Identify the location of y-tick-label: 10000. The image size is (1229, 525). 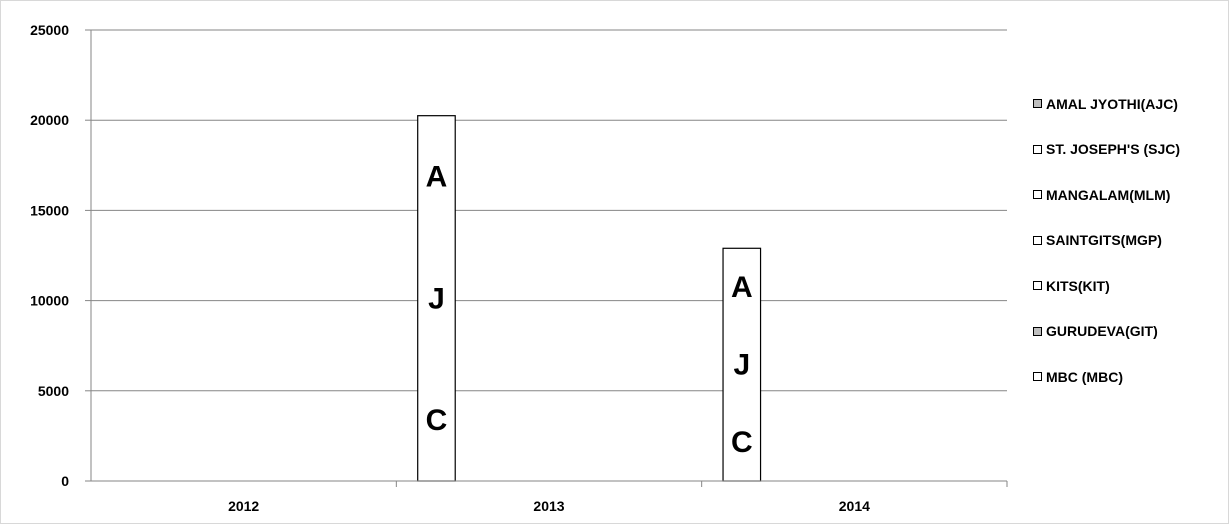
(49, 301).